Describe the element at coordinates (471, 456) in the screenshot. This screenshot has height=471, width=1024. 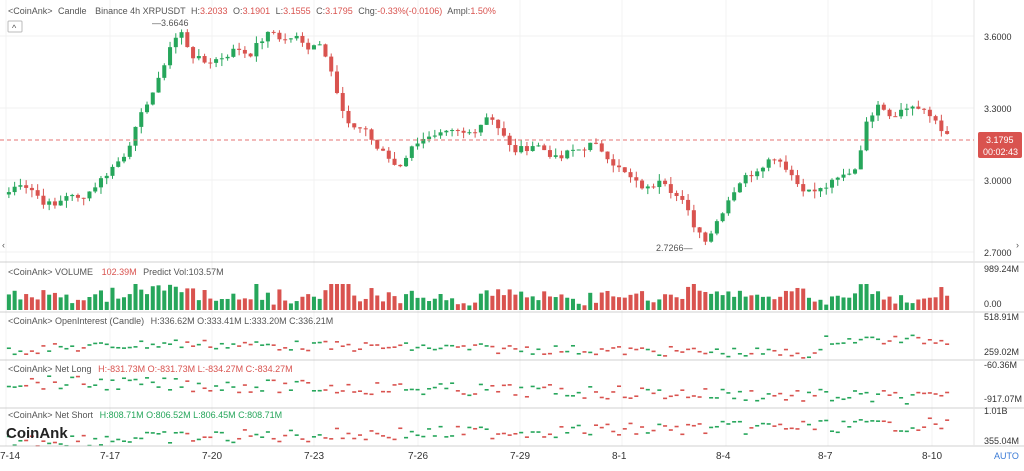
I see `time-axis: 7-14 7-17 7-20 7-23 7-26 7-29 8-1 8-4 8-7 8-10` at that location.